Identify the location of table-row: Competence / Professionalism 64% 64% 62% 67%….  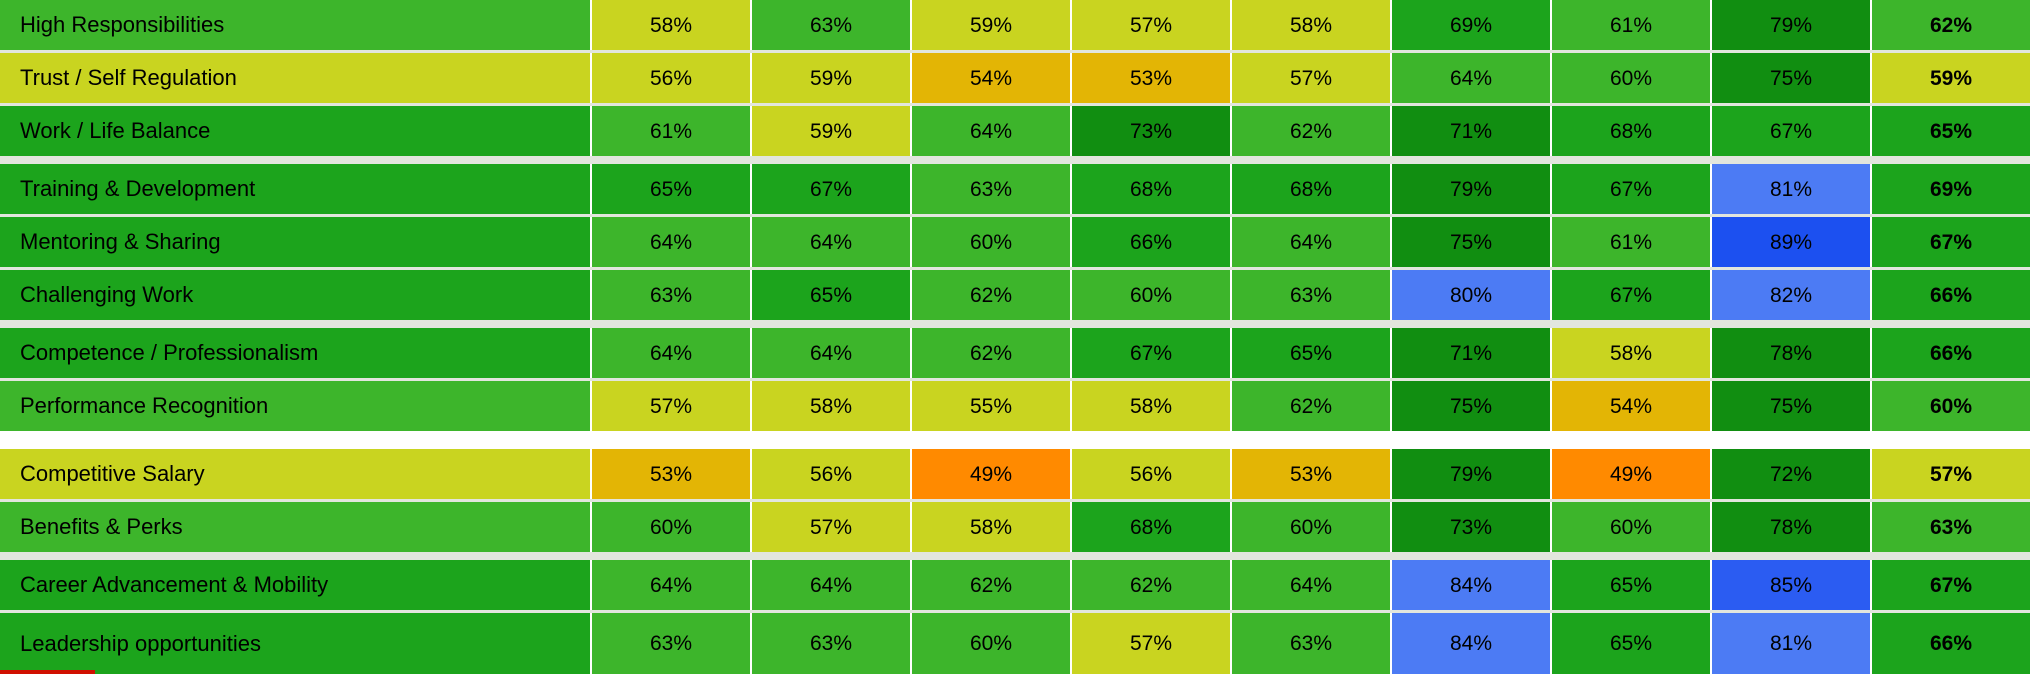
(1015, 353).